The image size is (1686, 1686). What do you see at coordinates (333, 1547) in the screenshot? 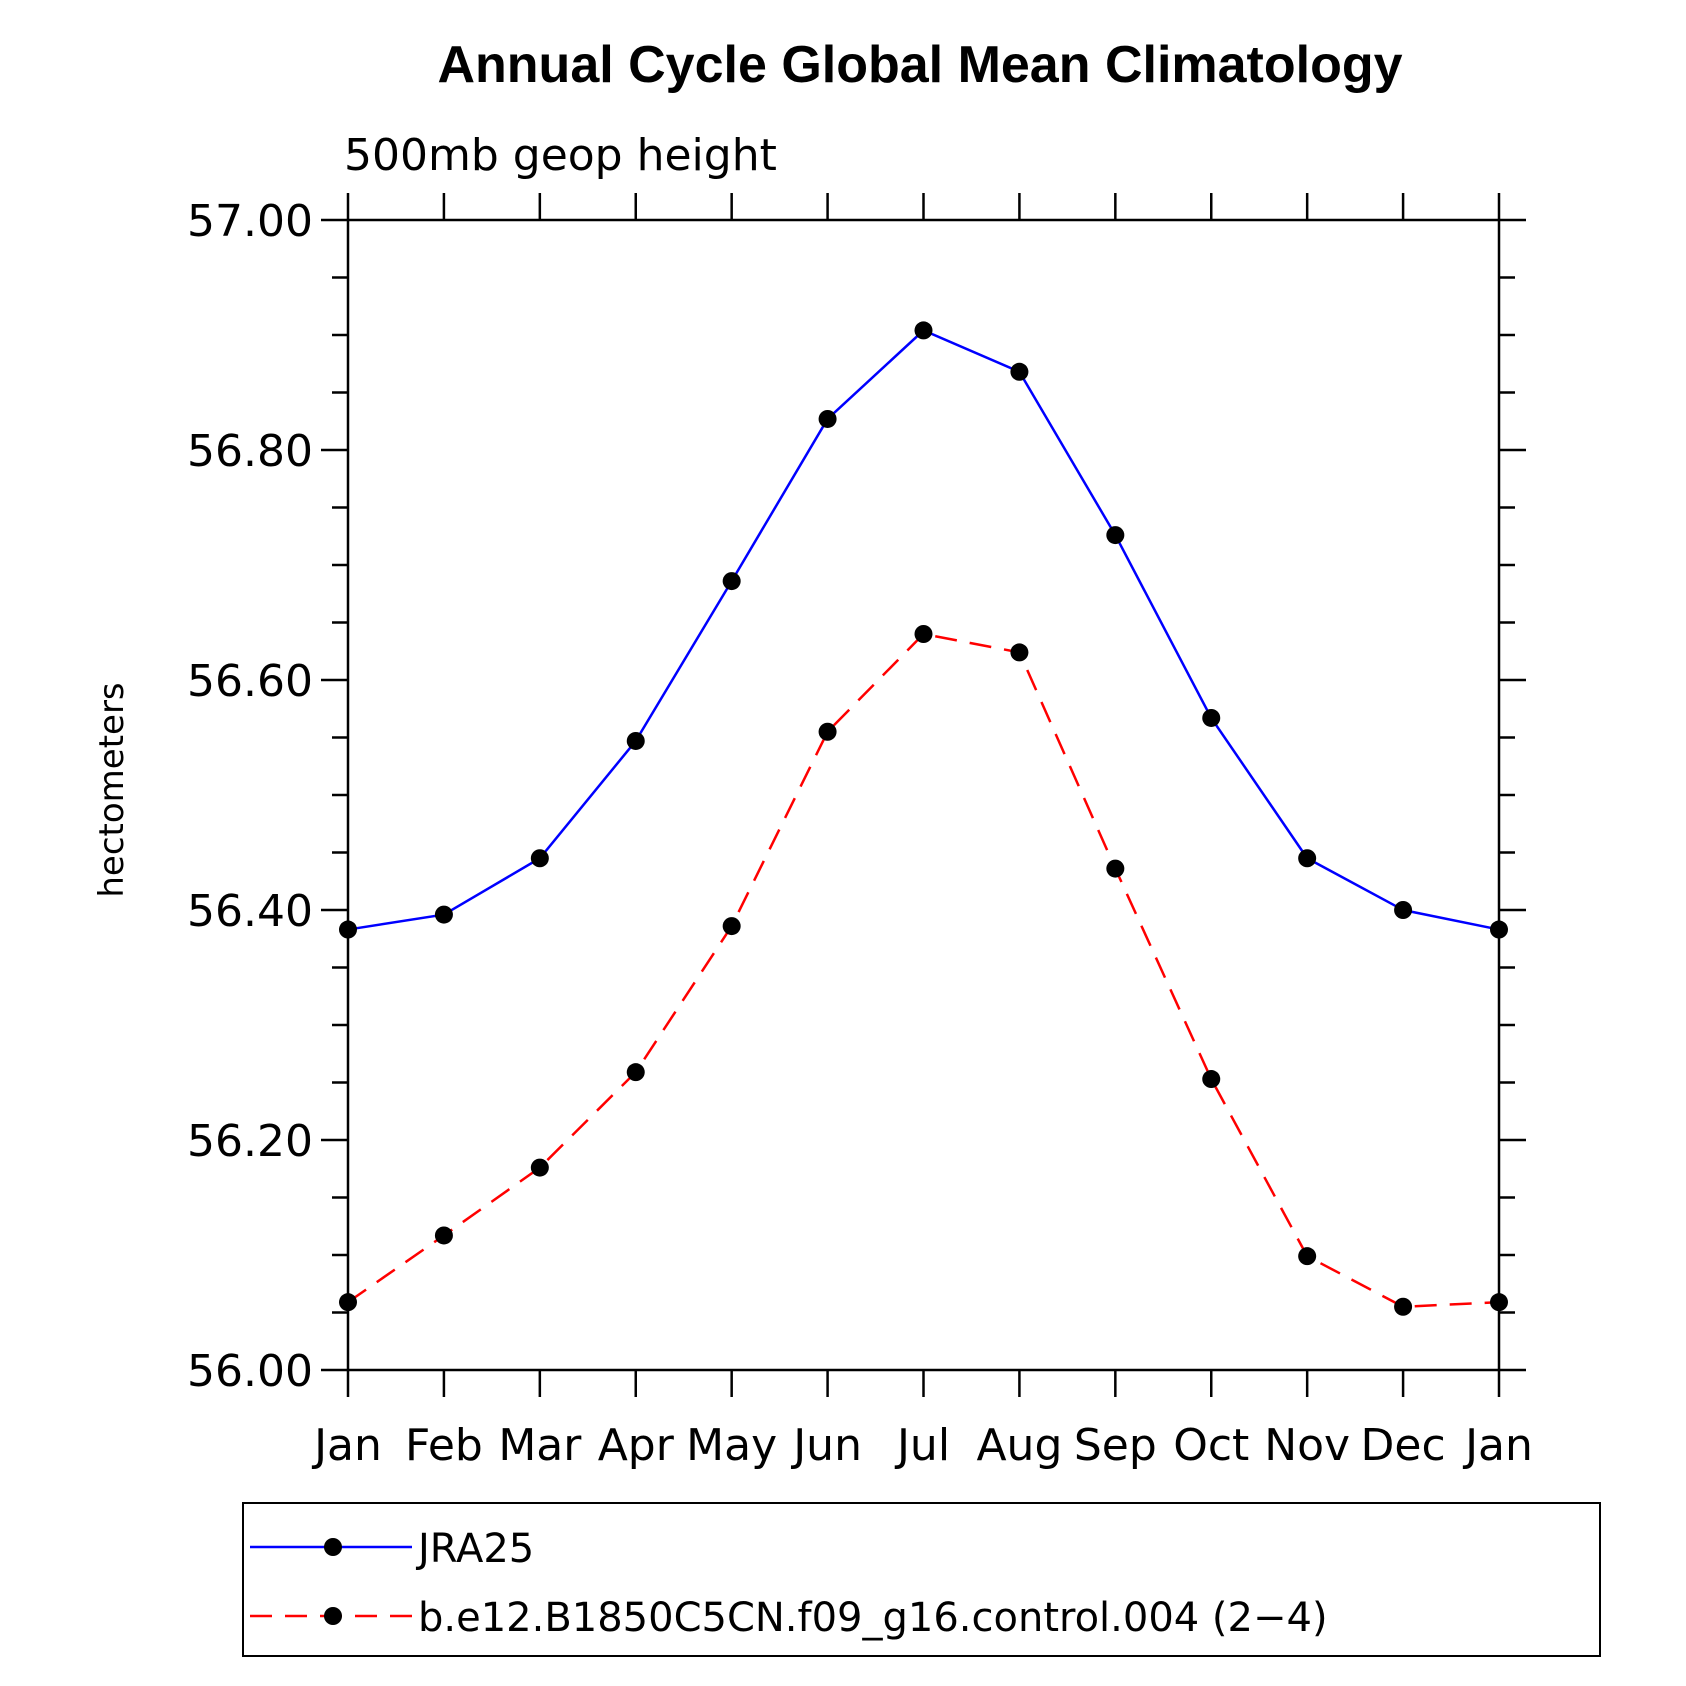
I see `legend-marker-jra25` at bounding box center [333, 1547].